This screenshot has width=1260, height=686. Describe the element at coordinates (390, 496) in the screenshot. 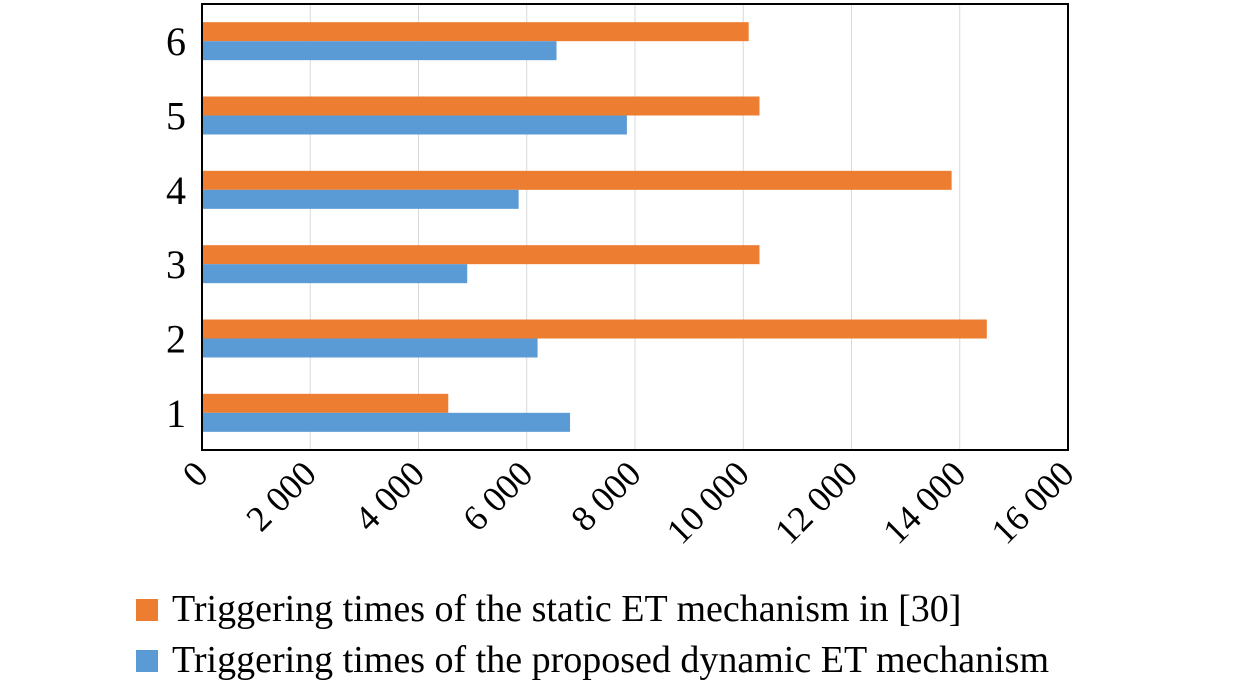

I see `x-tick-label: 4 000` at that location.